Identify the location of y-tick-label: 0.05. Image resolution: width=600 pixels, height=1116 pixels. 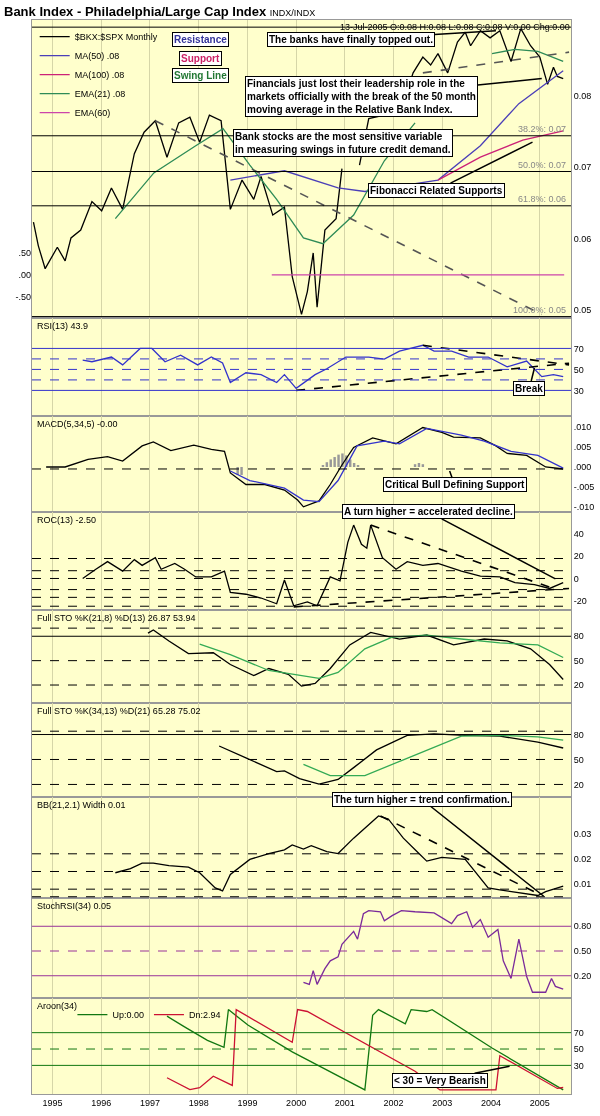
(582, 310).